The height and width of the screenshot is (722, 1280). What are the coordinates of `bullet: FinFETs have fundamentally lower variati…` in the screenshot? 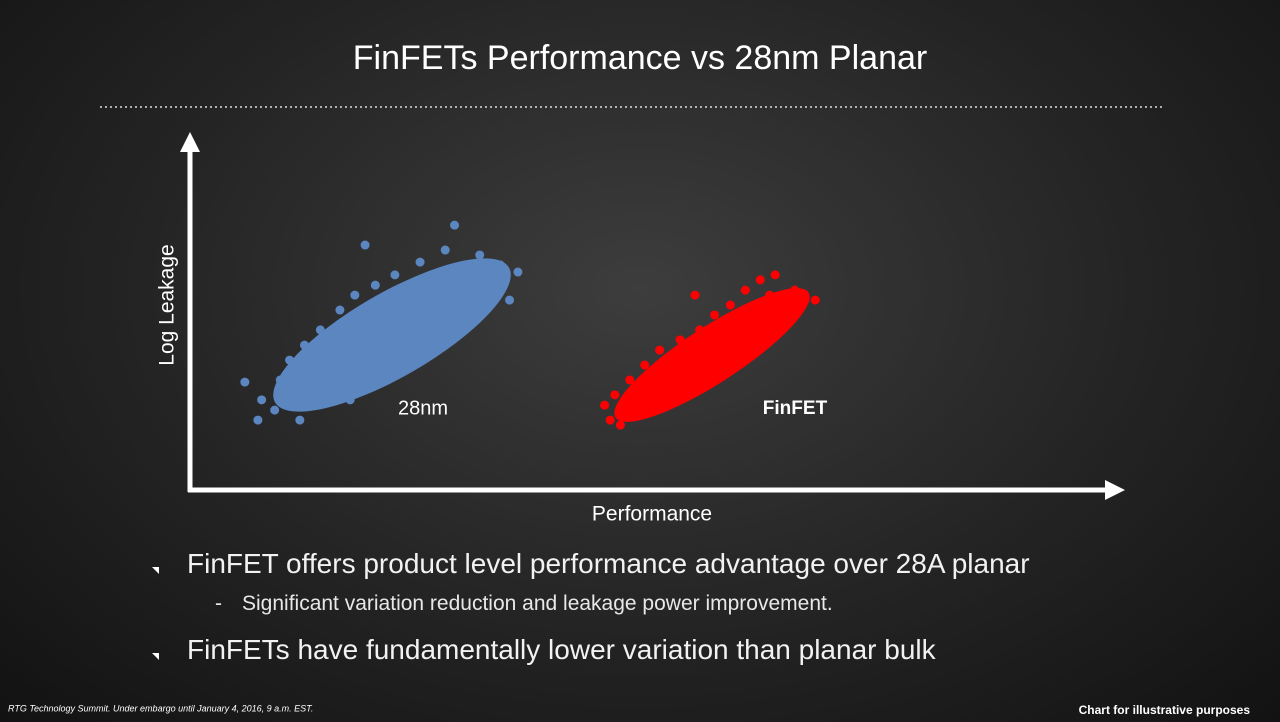 It's located at (561, 649).